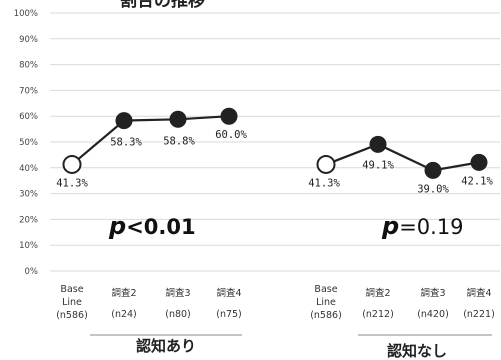 This screenshot has height=360, width=501. I want to click on y-tick-label: 80%, so click(28, 66).